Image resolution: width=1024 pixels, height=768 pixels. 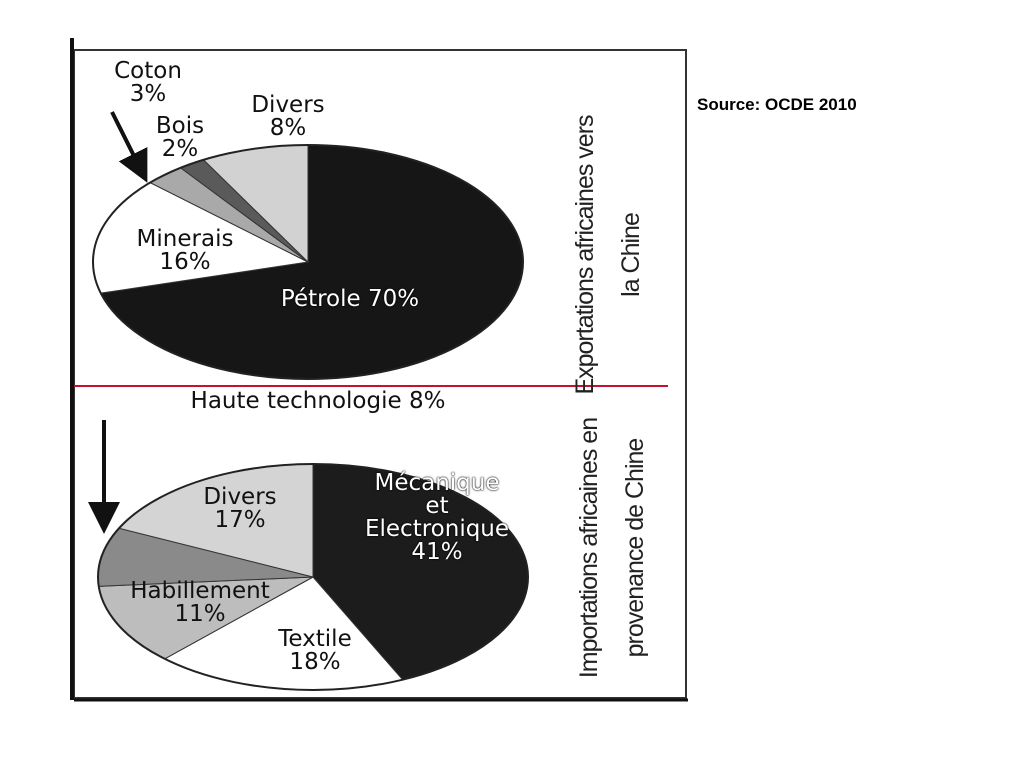 I want to click on category-label: Coton, so click(x=148, y=71).